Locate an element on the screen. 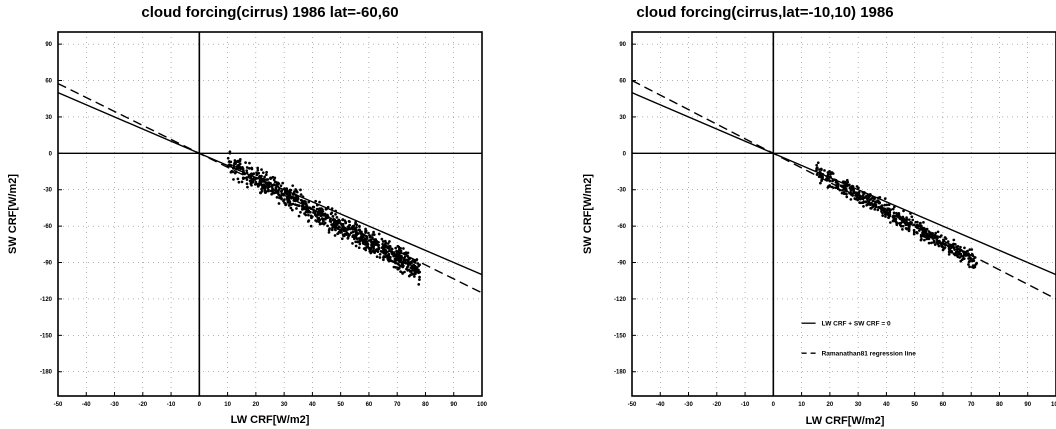 The width and height of the screenshot is (1056, 429). x-tick-label: 80 is located at coordinates (999, 405).